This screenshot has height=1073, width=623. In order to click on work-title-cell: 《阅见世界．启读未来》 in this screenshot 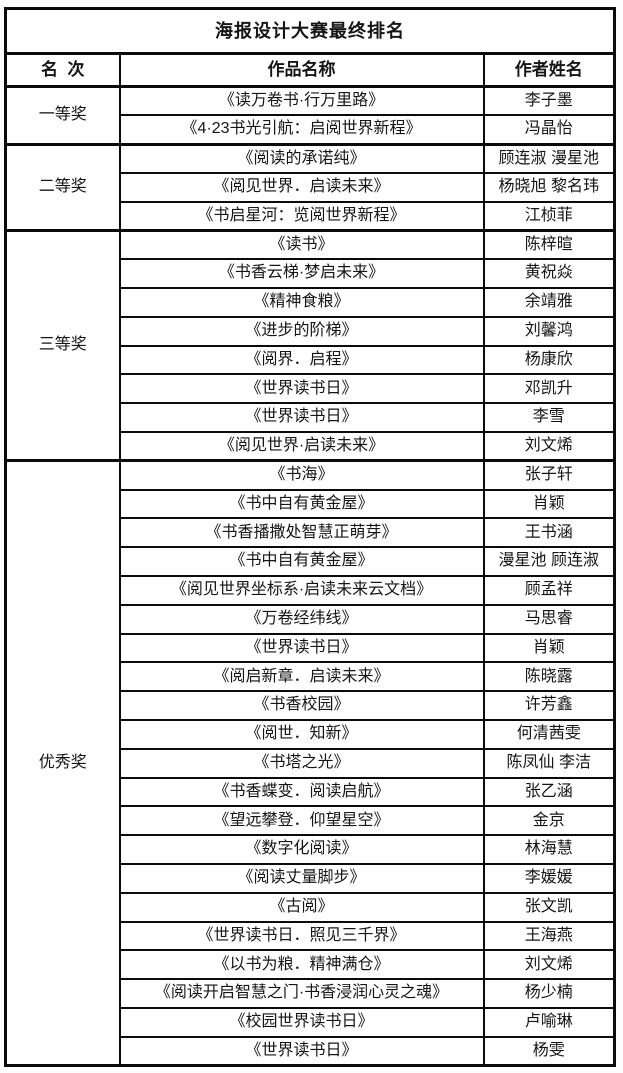, I will do `click(301, 187)`.